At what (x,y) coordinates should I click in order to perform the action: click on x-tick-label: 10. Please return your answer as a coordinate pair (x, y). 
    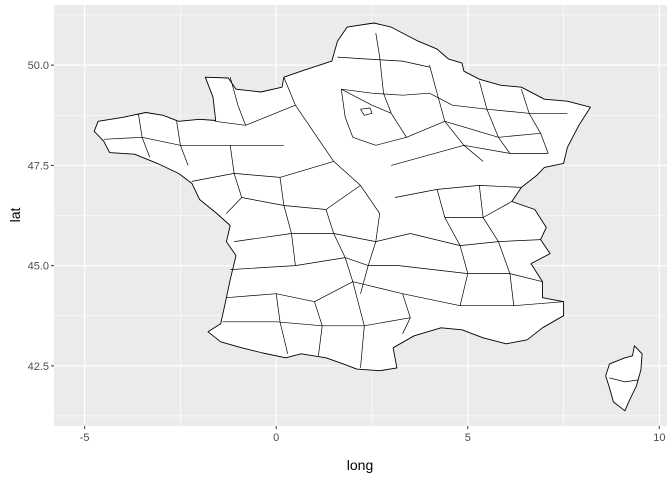
    Looking at the image, I should click on (659, 438).